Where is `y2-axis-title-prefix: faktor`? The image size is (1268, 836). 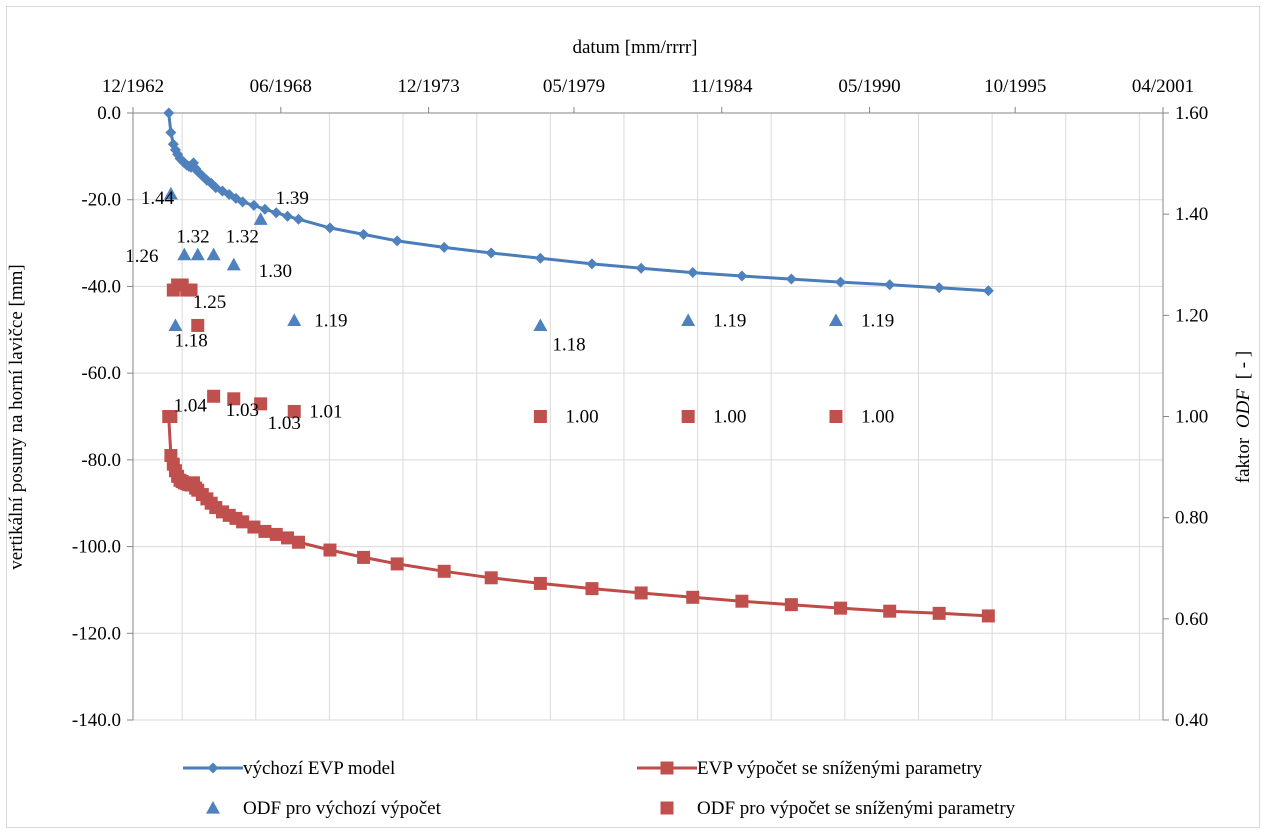
y2-axis-title-prefix: faktor is located at coordinates (1243, 460).